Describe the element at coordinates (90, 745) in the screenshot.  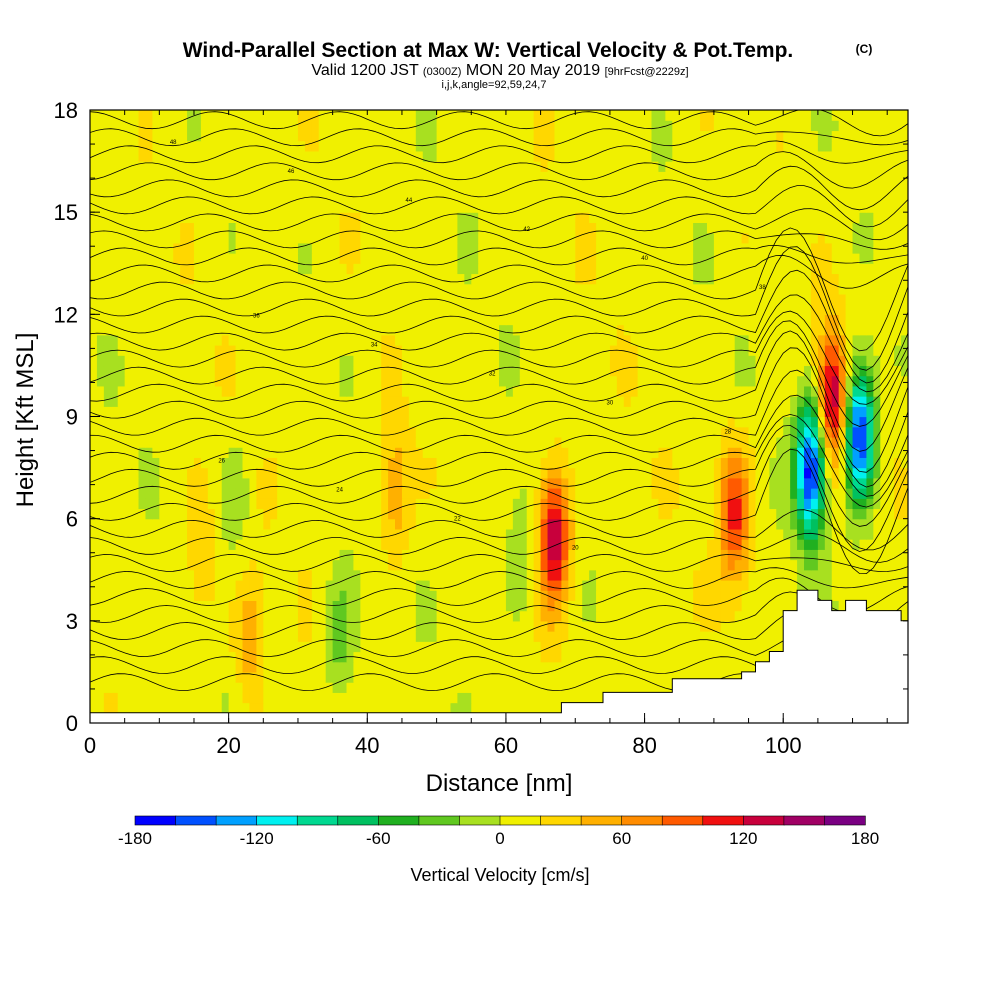
I see `x-tick-label: 0` at that location.